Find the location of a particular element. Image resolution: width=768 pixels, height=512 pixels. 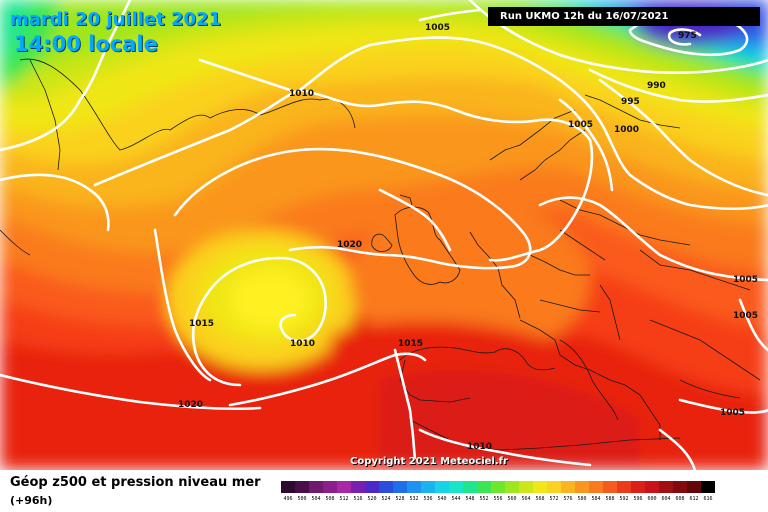

legend-tick: 560 is located at coordinates (512, 499).